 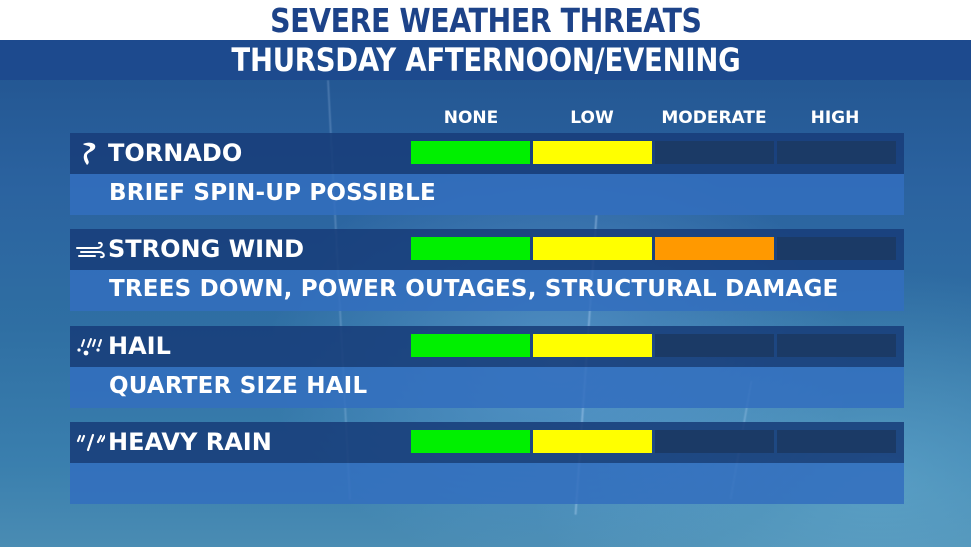 What do you see at coordinates (487, 483) in the screenshot?
I see `threat-description-row` at bounding box center [487, 483].